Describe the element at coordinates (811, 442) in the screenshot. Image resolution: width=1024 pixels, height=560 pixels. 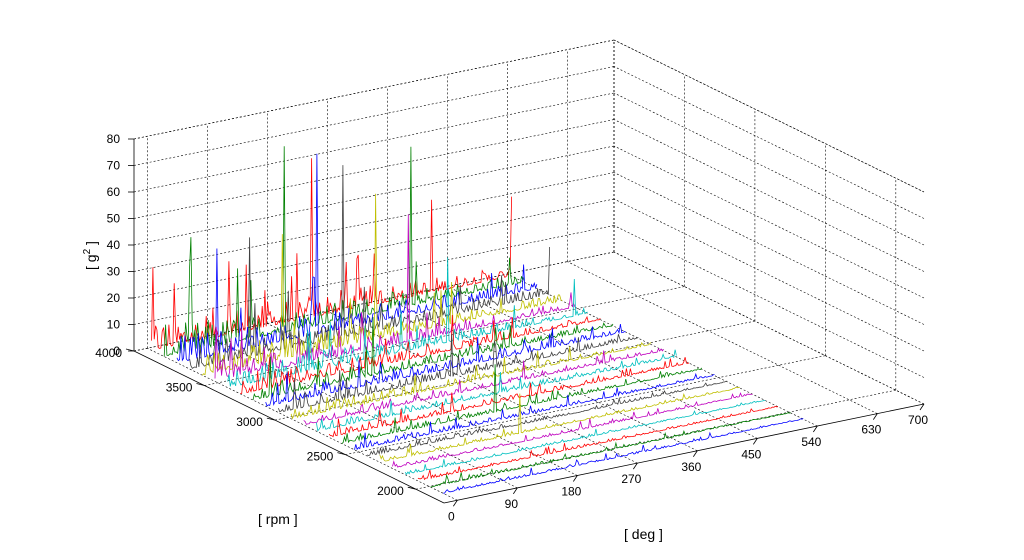
I see `x-tick-label: 540` at that location.